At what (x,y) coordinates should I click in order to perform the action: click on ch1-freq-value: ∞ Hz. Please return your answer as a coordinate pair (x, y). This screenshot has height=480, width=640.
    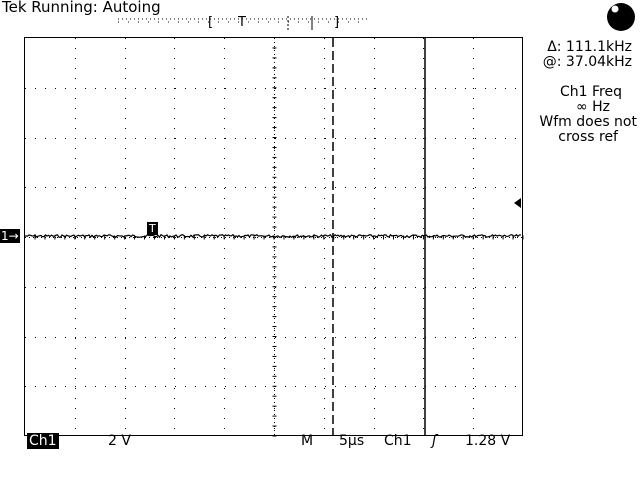
    Looking at the image, I should click on (593, 107).